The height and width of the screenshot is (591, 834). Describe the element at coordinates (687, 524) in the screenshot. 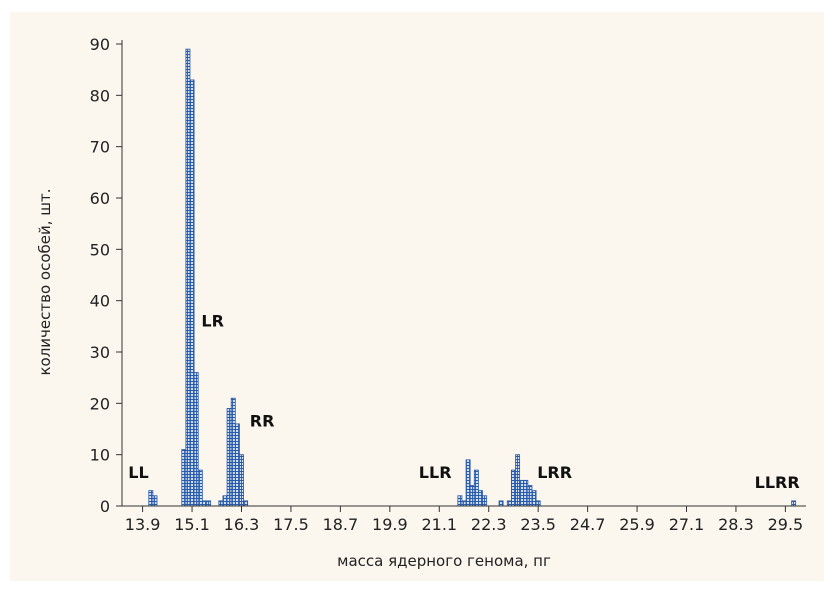

I see `x-tick-label: 27.1` at that location.